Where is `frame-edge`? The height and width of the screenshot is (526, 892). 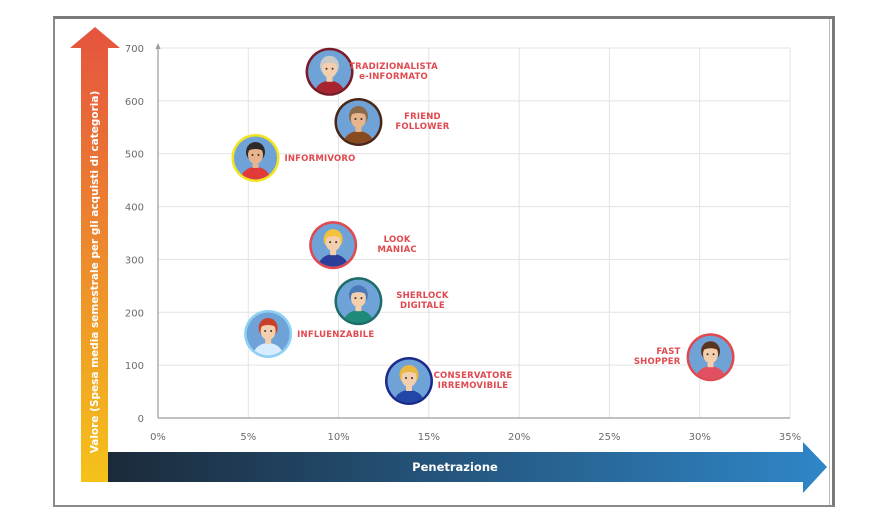
frame-edge is located at coordinates (829, 262).